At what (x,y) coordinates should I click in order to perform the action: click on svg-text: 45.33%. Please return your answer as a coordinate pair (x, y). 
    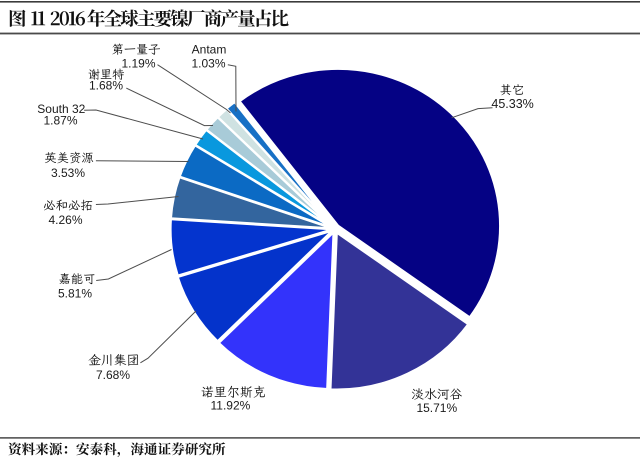
    Looking at the image, I should click on (512, 104).